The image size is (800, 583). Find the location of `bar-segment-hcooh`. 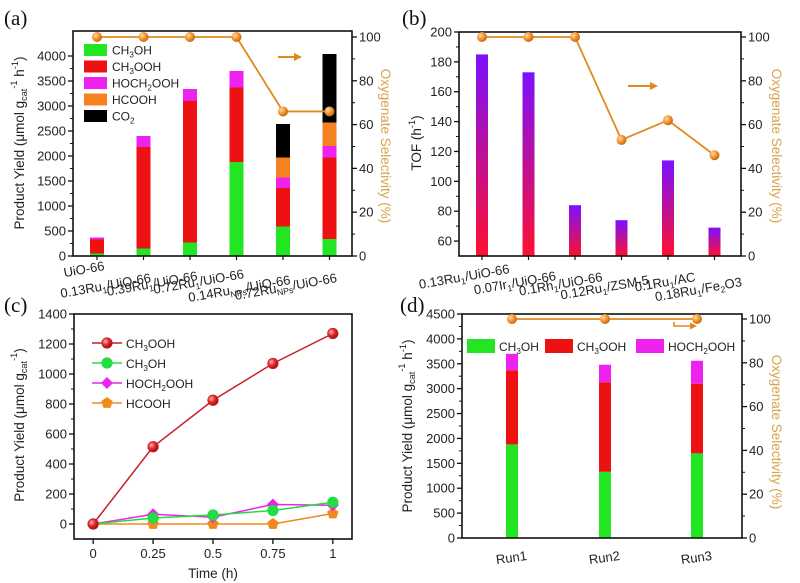

bar-segment-hcooh is located at coordinates (283, 167).